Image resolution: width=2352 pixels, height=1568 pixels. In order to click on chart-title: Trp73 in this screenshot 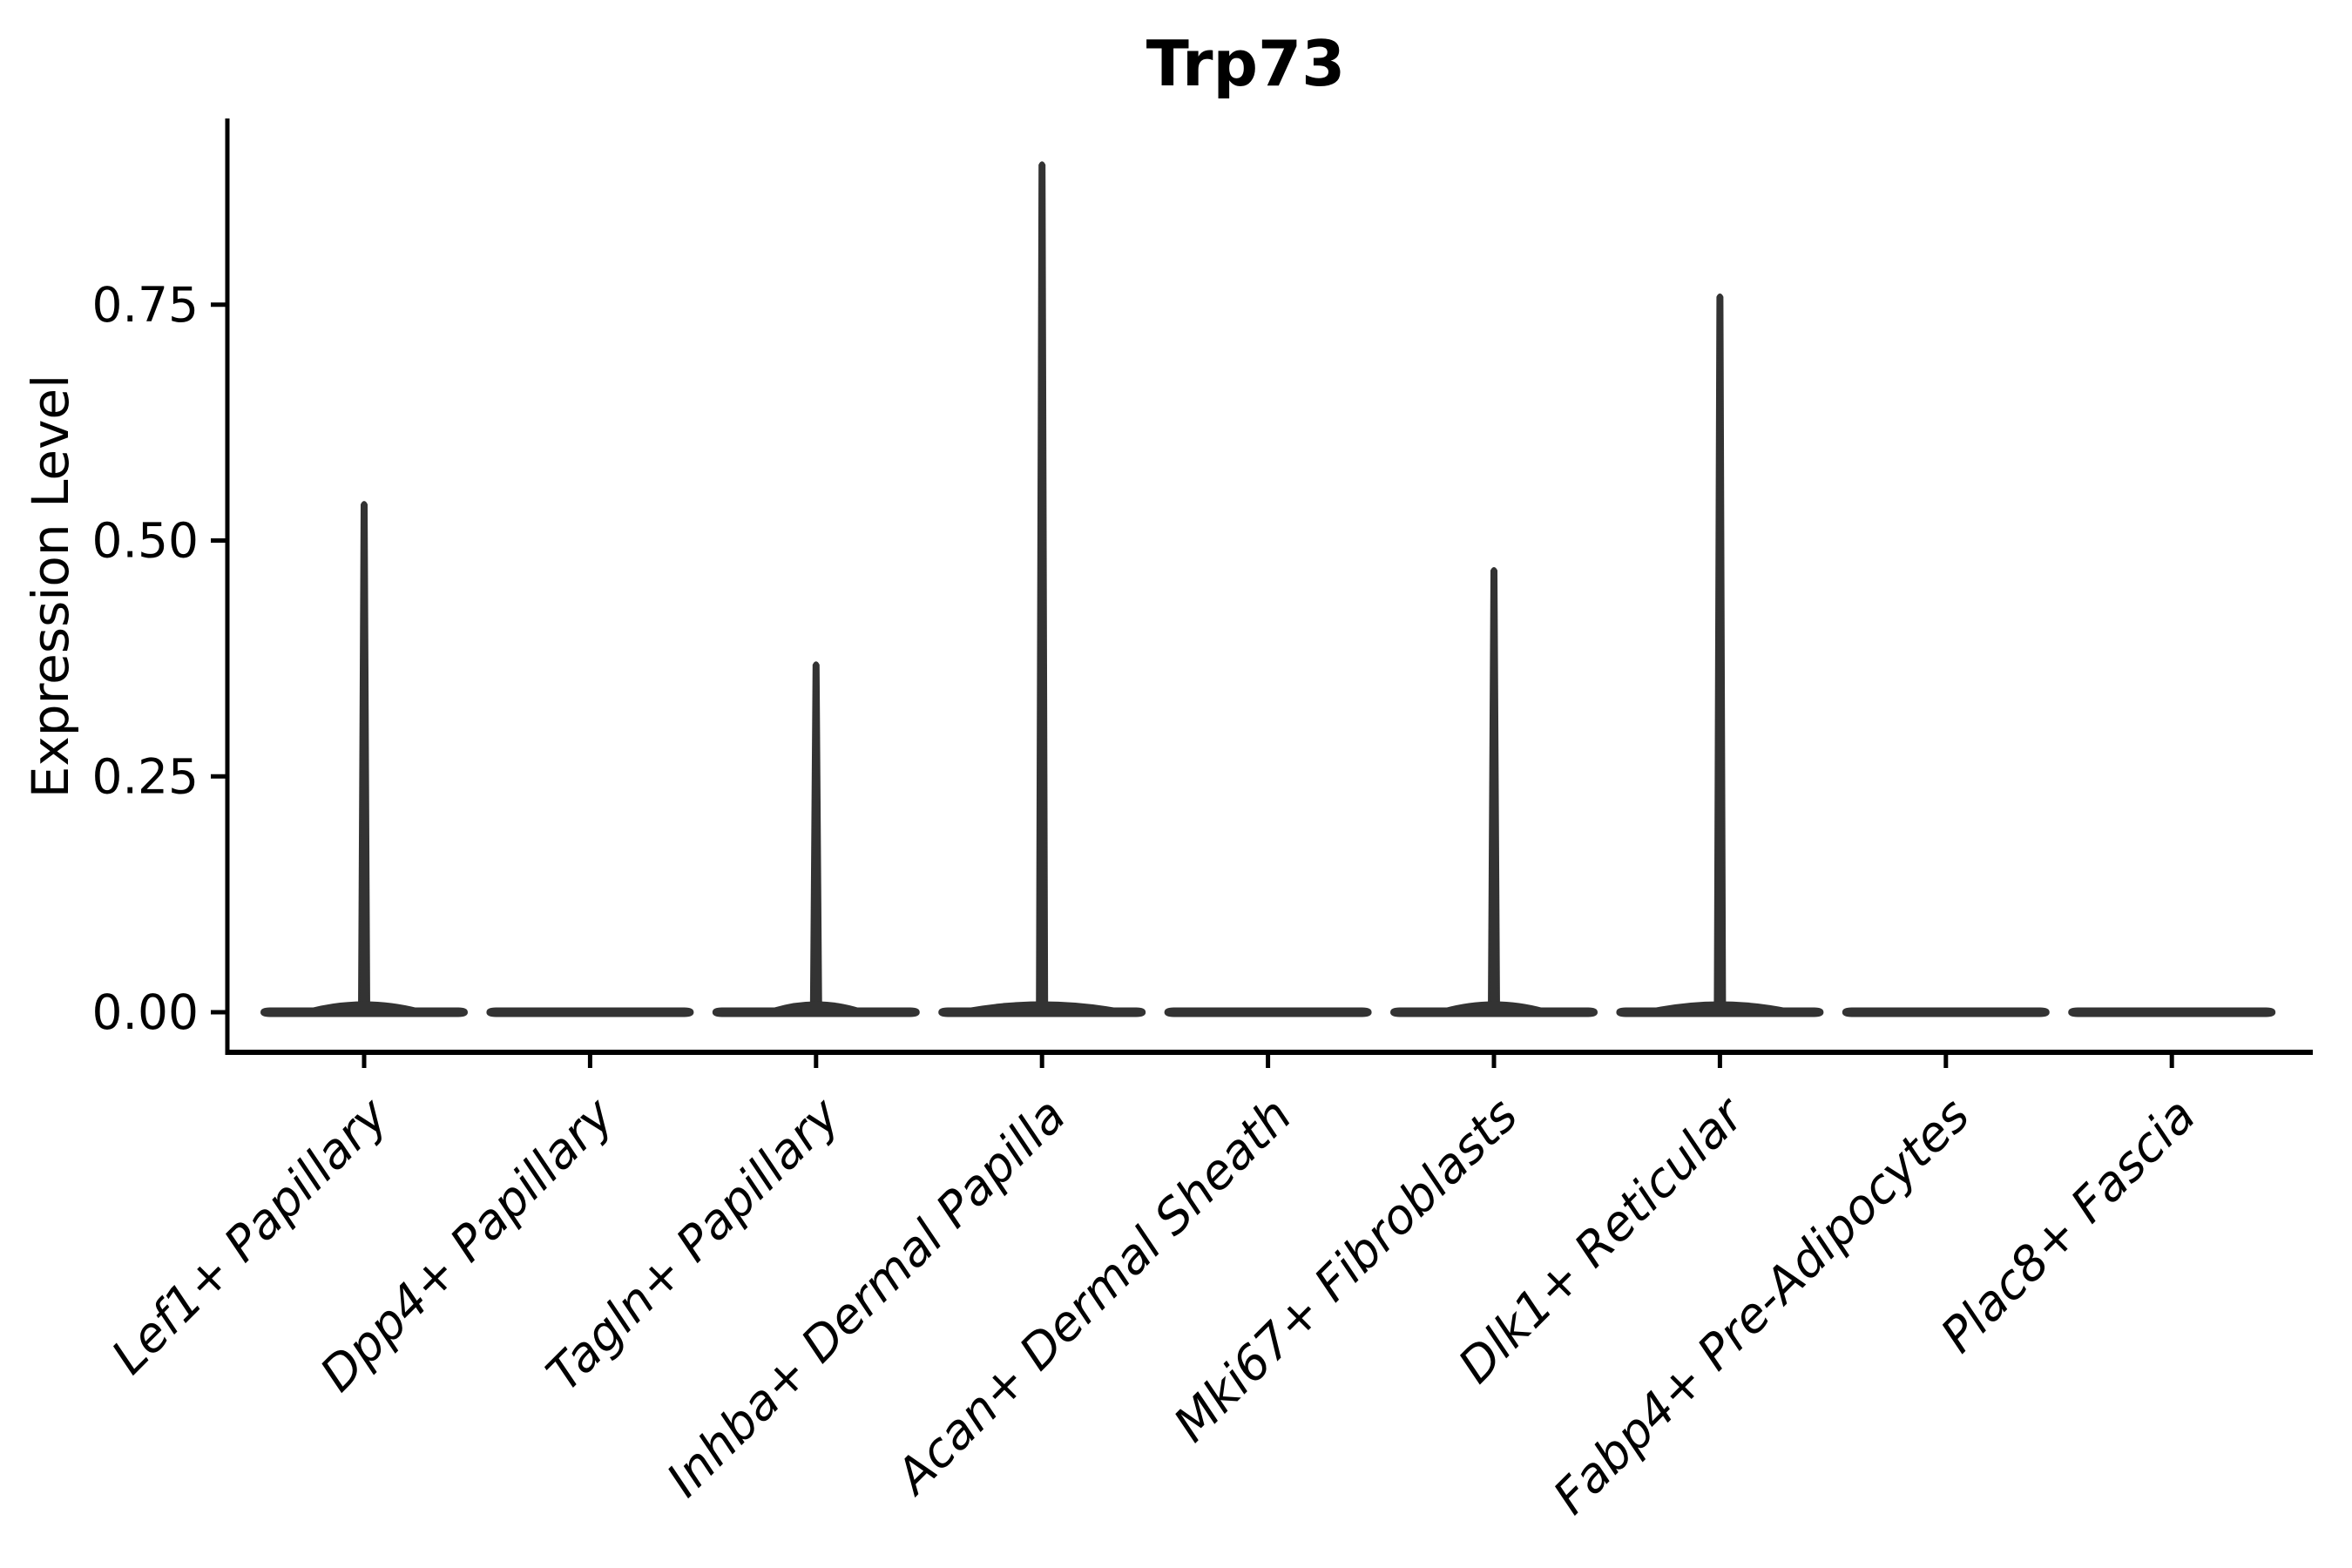, I will do `click(1245, 64)`.